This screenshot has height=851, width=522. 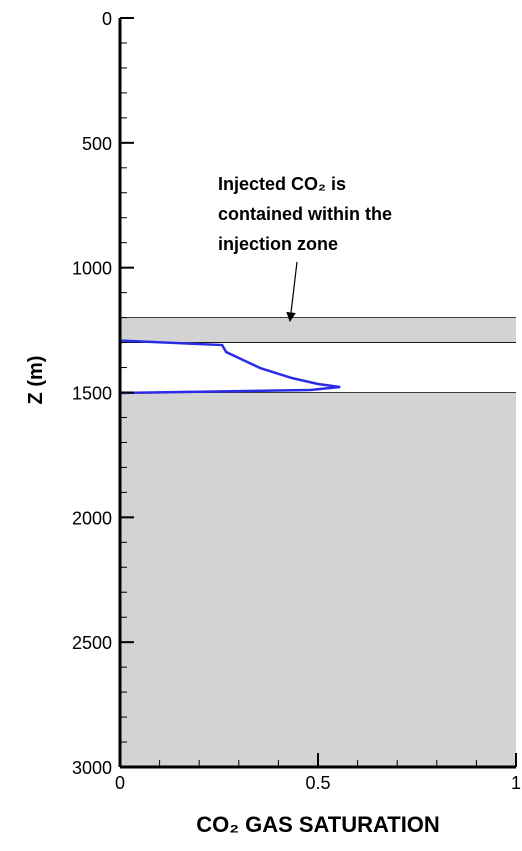 I want to click on y-tick-label: 0, so click(x=107, y=19).